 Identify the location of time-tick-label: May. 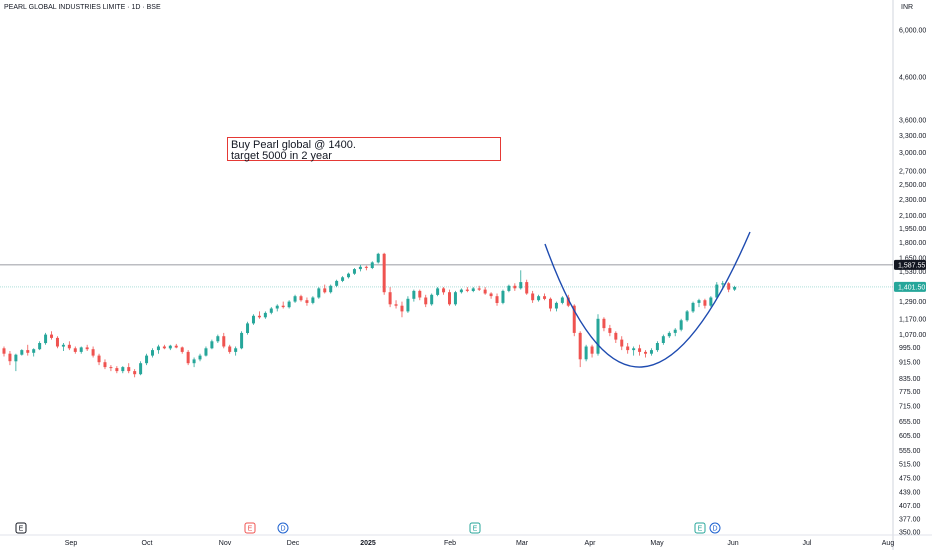
(657, 543).